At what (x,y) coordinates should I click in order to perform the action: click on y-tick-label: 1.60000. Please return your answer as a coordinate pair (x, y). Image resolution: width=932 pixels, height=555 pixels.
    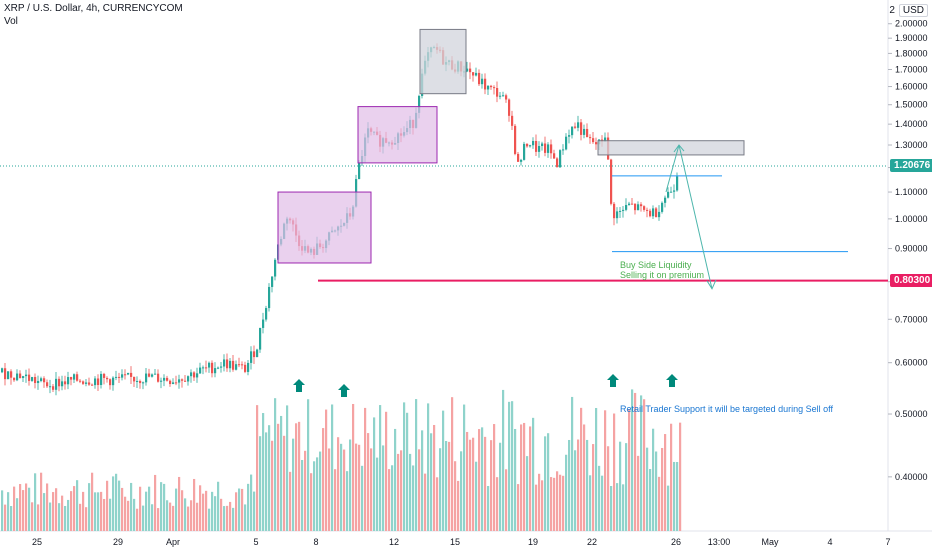
    Looking at the image, I should click on (911, 87).